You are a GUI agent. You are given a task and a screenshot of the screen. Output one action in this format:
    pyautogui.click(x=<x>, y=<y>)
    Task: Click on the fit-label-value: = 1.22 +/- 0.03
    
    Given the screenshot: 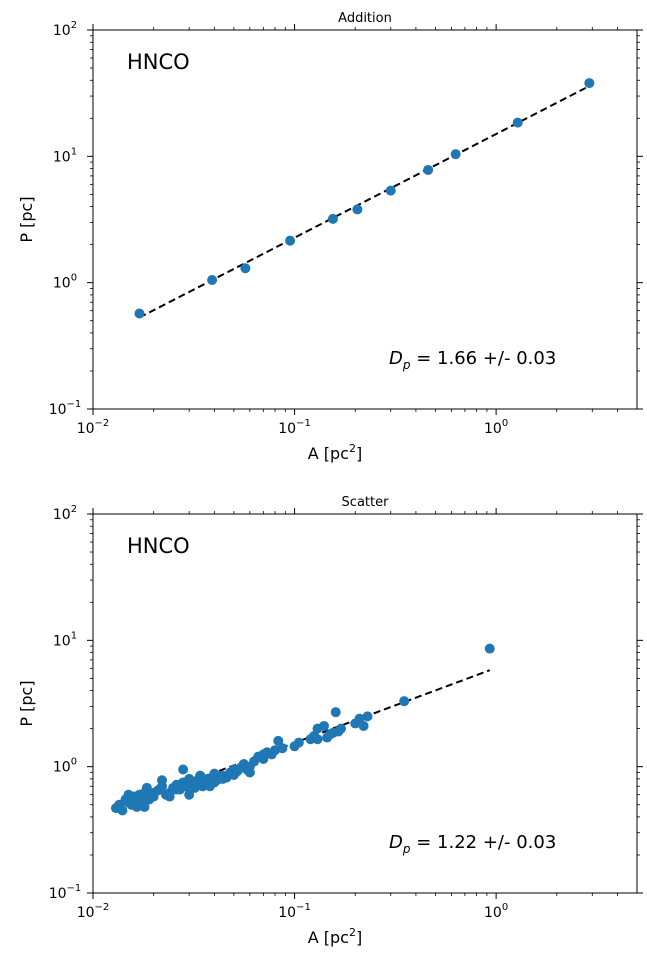 What is the action you would take?
    pyautogui.click(x=484, y=842)
    